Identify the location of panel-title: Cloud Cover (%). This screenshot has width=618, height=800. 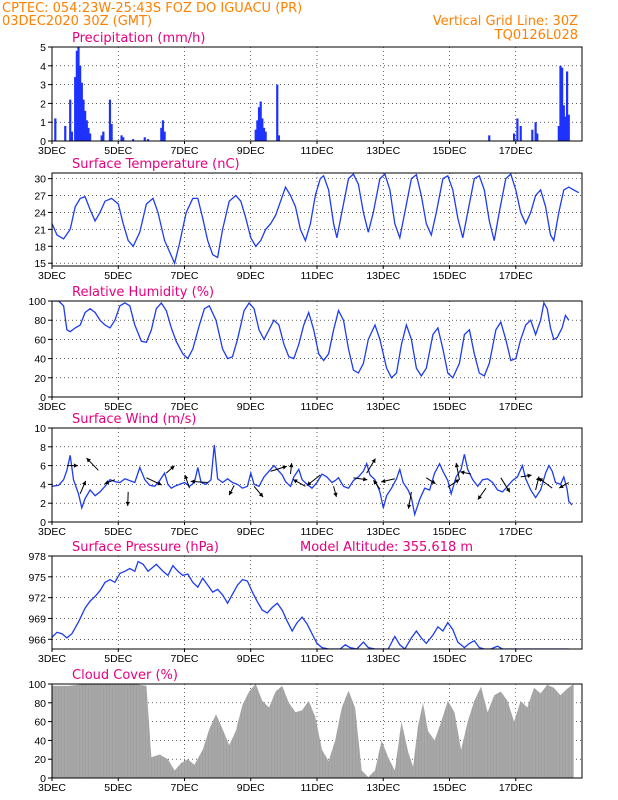
(125, 675).